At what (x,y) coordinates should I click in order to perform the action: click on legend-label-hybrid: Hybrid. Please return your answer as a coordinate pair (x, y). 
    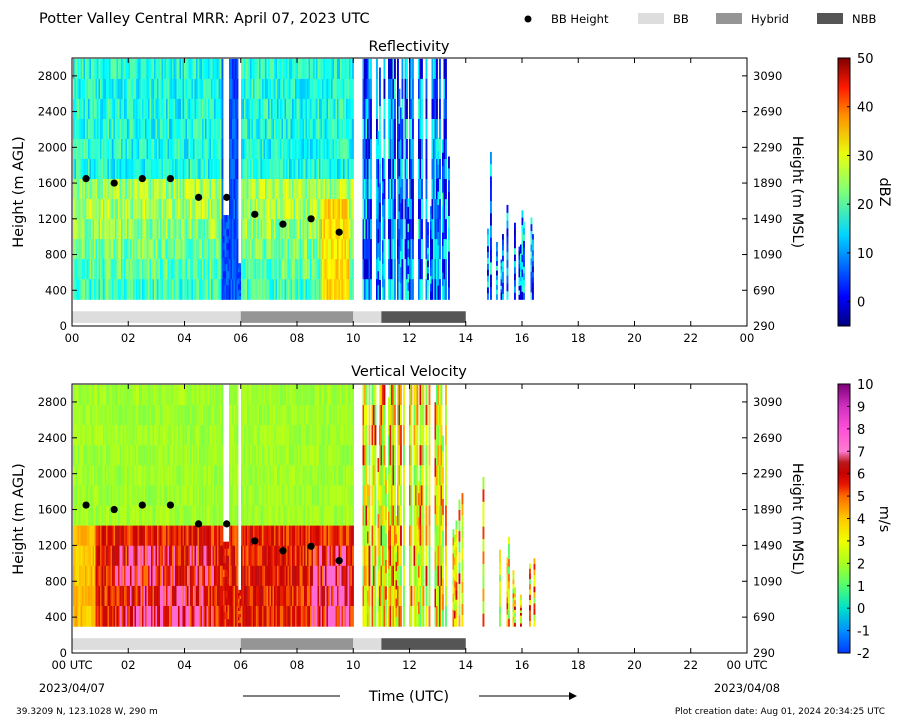
    Looking at the image, I should click on (770, 19).